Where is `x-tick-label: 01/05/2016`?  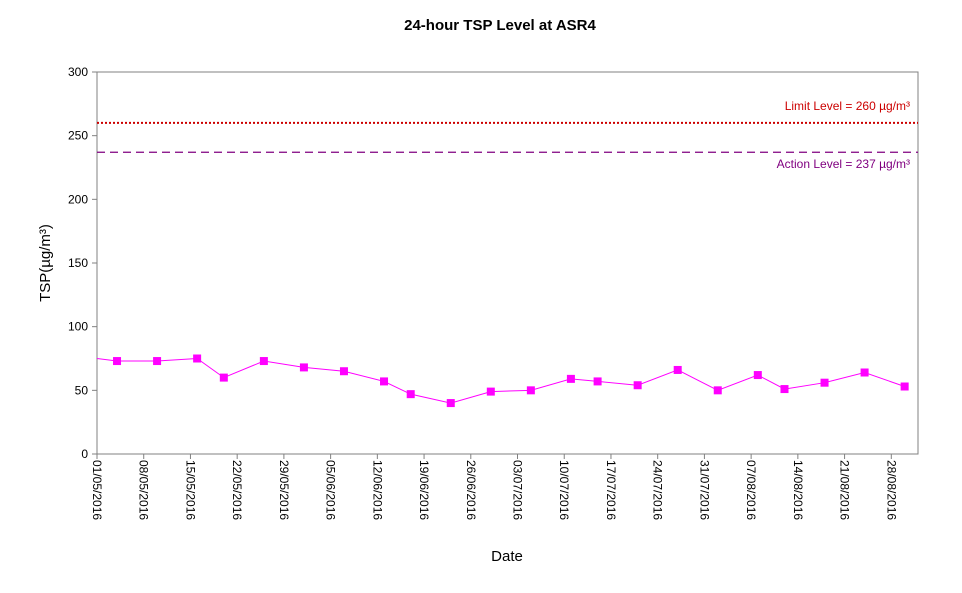 x-tick-label: 01/05/2016 is located at coordinates (97, 490).